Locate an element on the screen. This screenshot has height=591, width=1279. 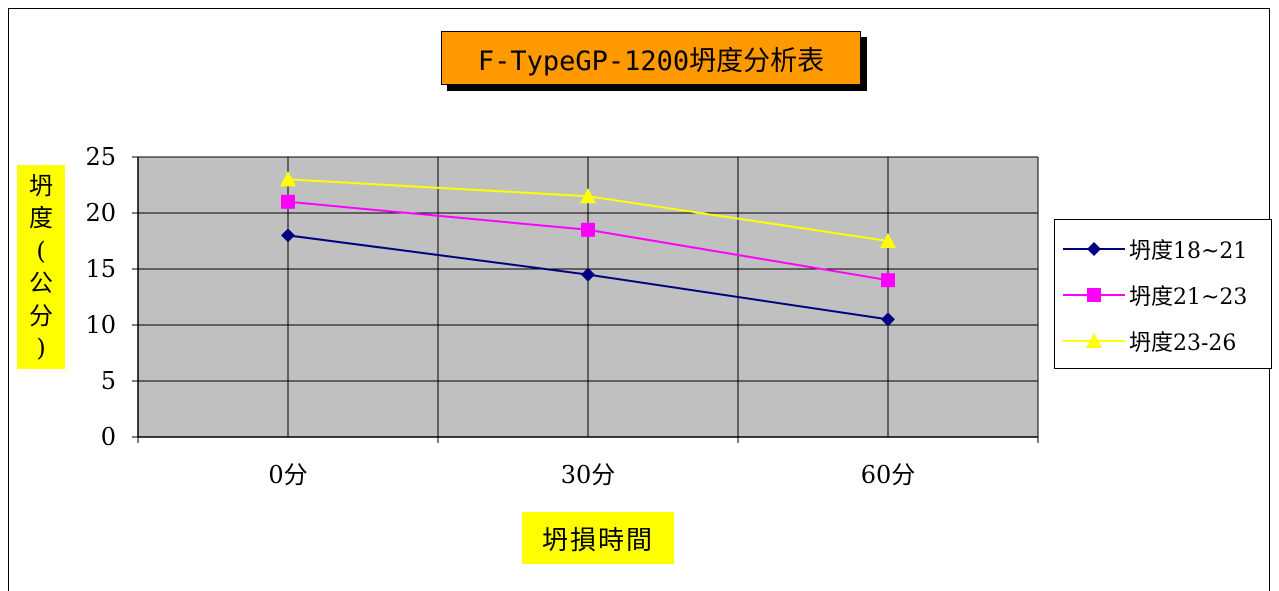
legend-item: 坍度18~21 is located at coordinates (1163, 249).